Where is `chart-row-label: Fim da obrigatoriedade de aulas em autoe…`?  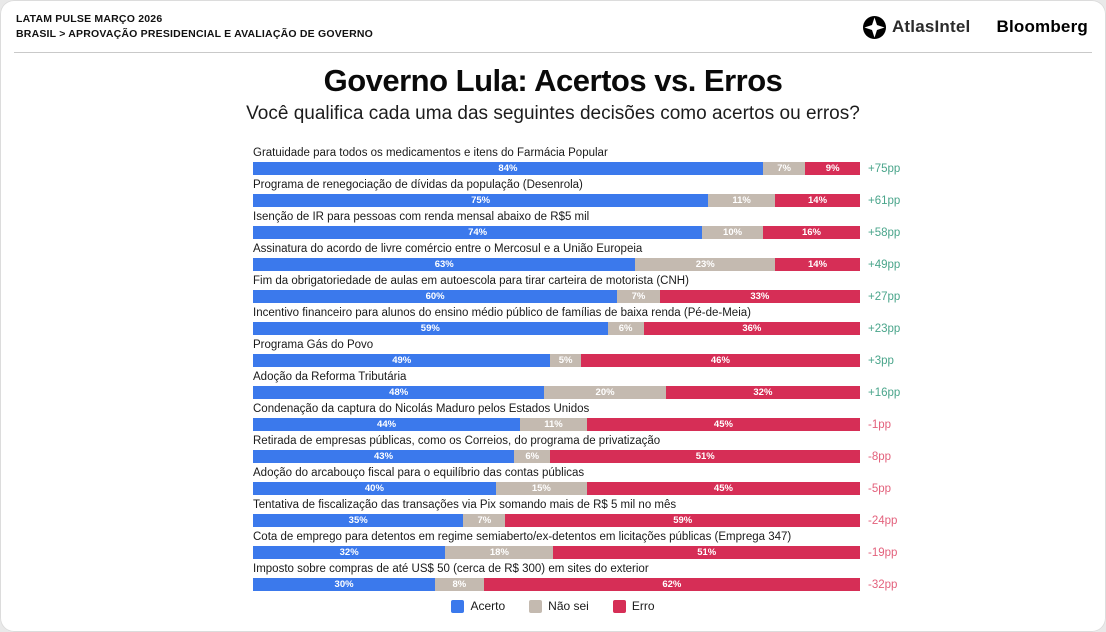
chart-row-label: Fim da obrigatoriedade de aulas em autoe… is located at coordinates (471, 281).